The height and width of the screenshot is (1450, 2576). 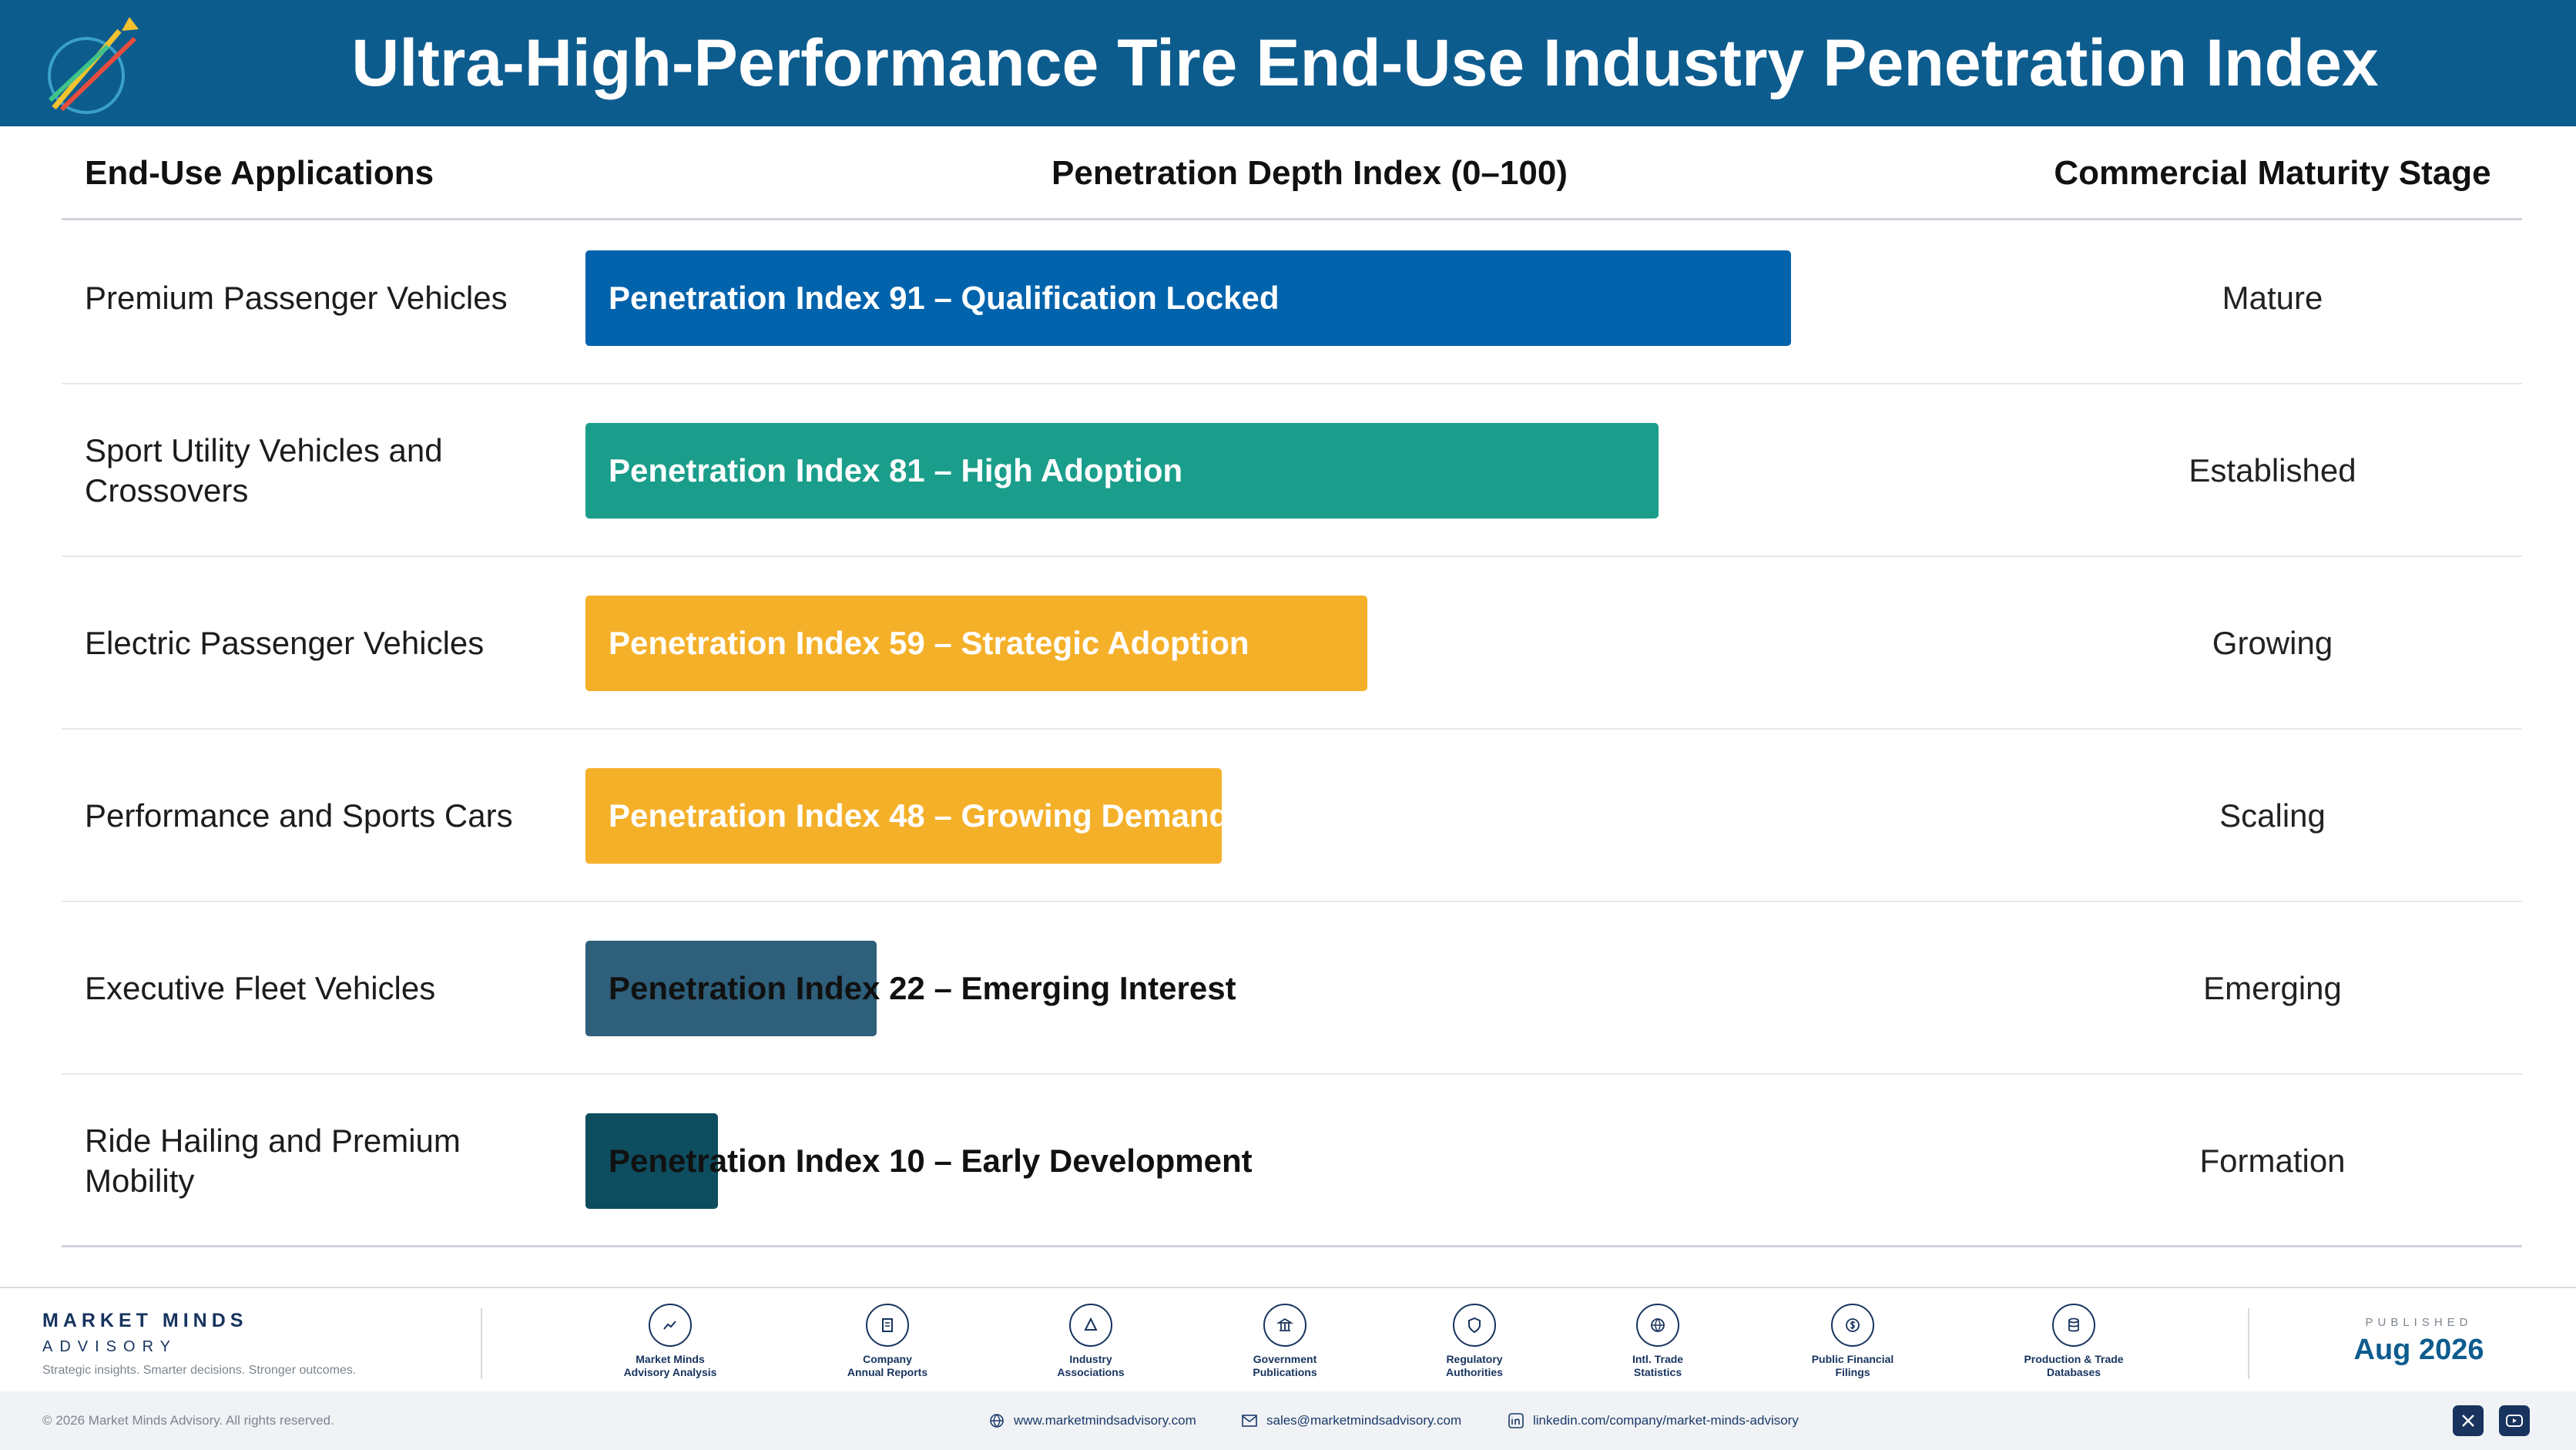 I want to click on footer-divider-right, so click(x=2248, y=1343).